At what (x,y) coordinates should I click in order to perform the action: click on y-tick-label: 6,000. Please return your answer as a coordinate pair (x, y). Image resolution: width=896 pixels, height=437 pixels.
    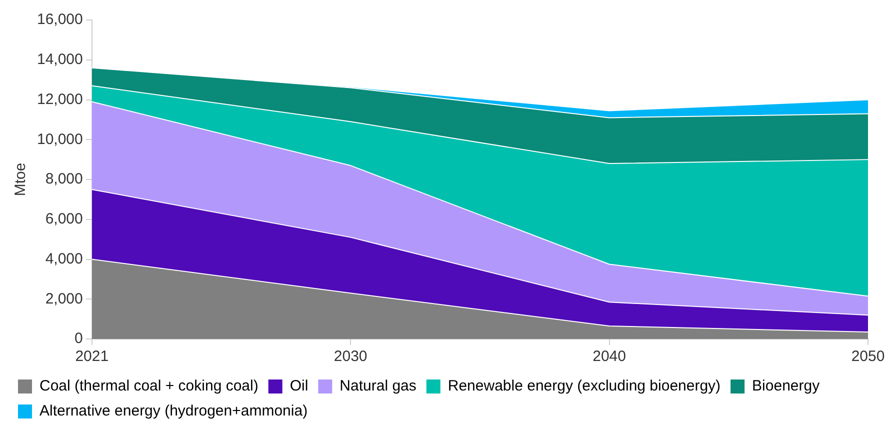
    Looking at the image, I should click on (64, 219).